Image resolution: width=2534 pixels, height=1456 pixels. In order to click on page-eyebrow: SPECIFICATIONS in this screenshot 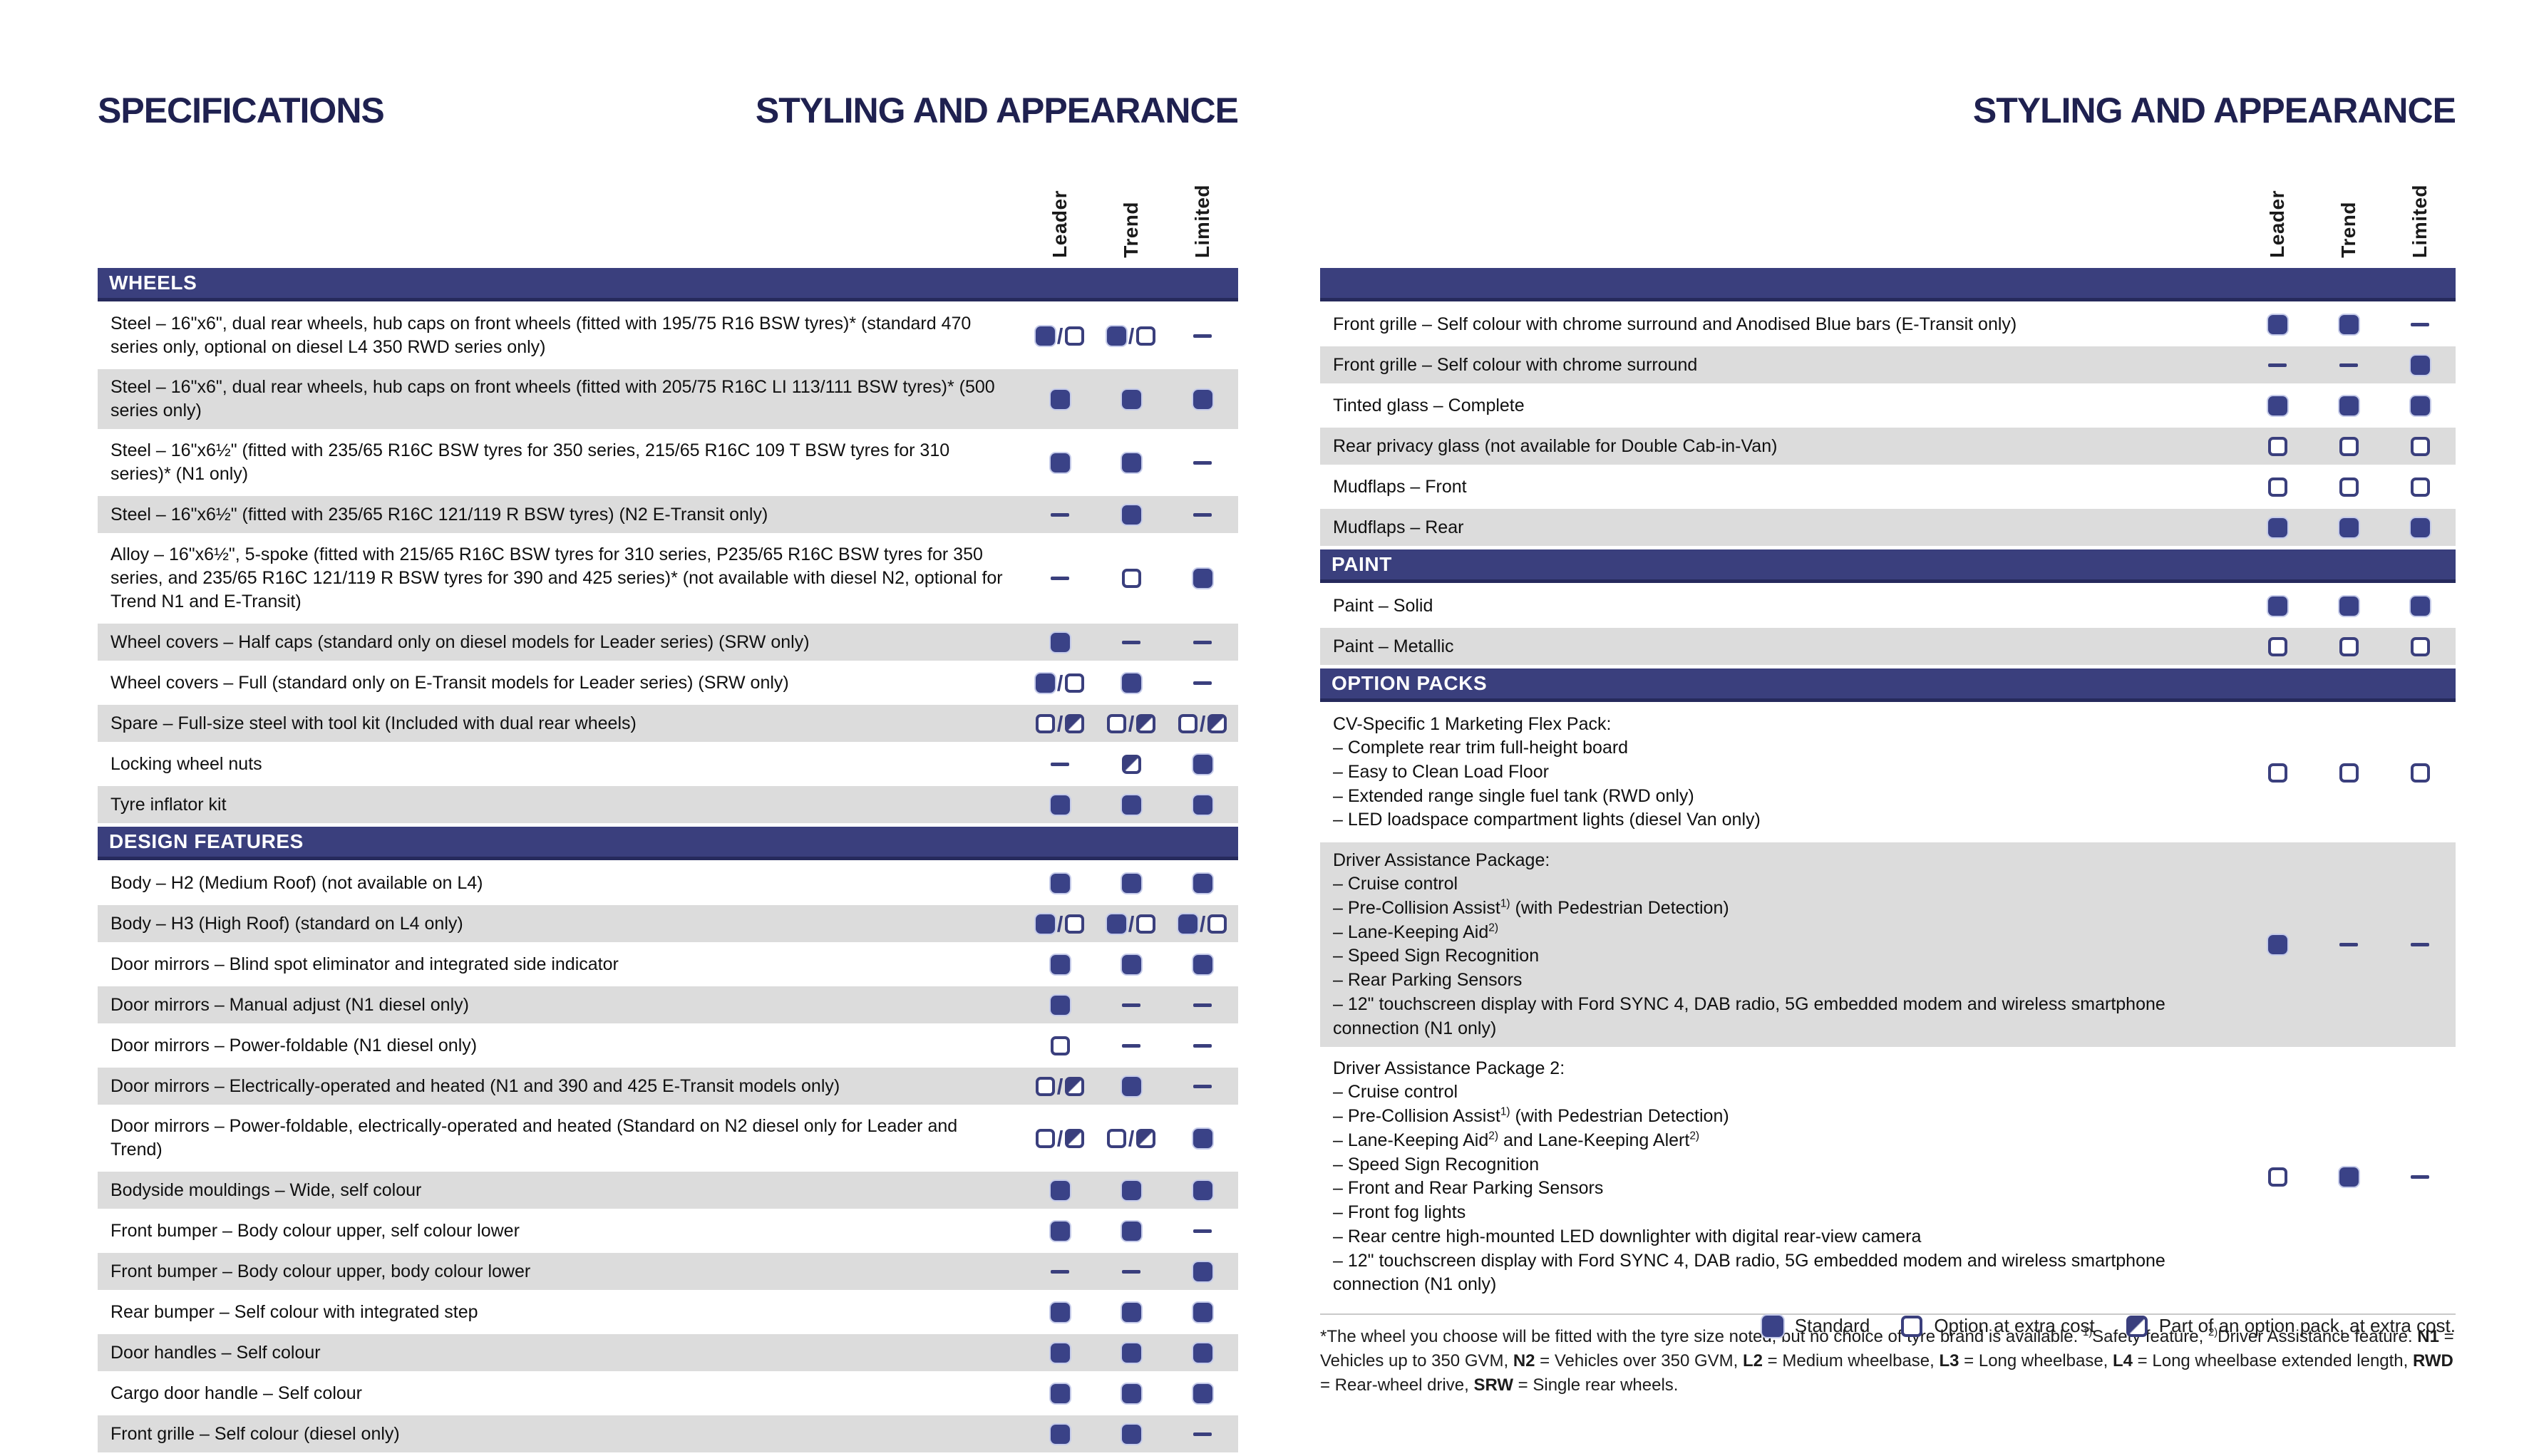, I will do `click(241, 110)`.